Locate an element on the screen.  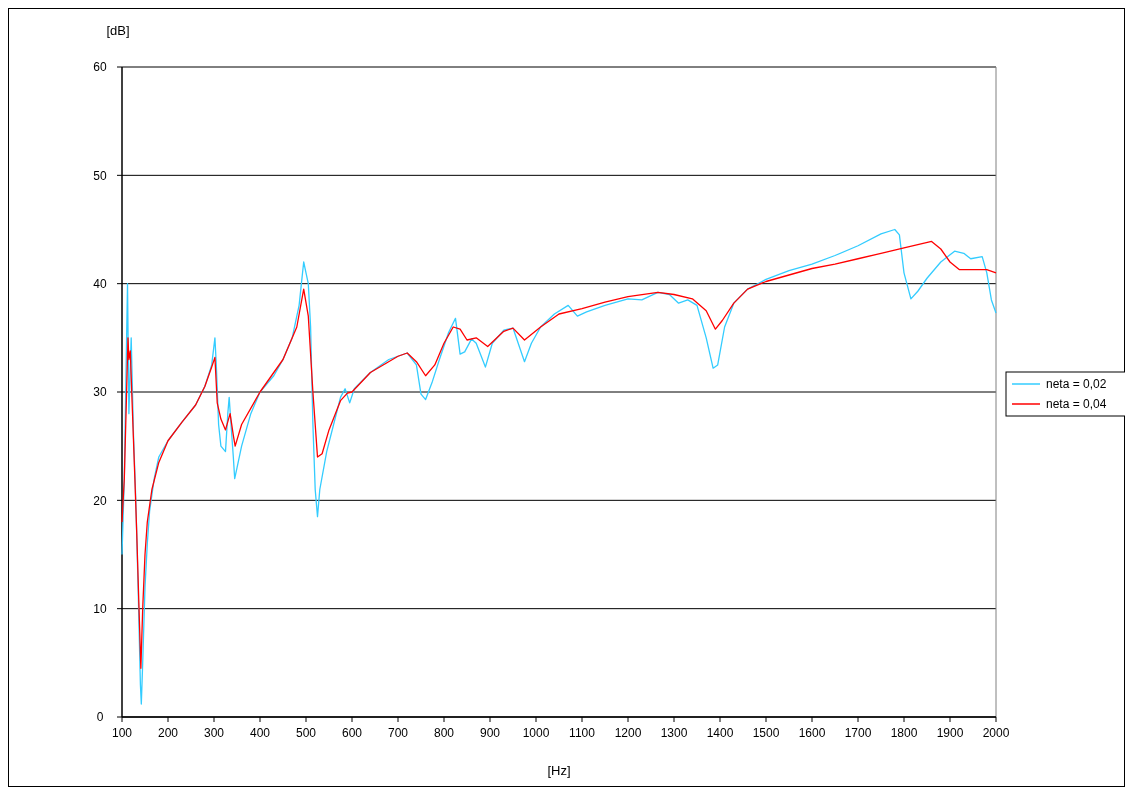
y-axis-title: [dB] is located at coordinates (118, 30).